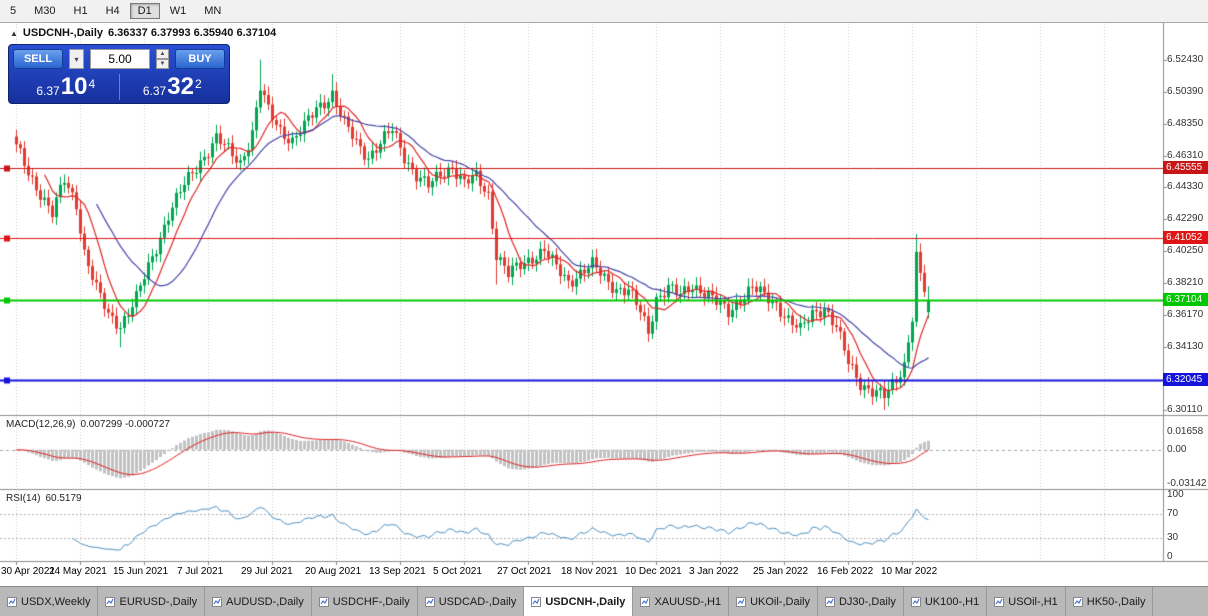 The width and height of the screenshot is (1208, 616). I want to click on tab-label: AUDUSD-,Daily, so click(265, 601).